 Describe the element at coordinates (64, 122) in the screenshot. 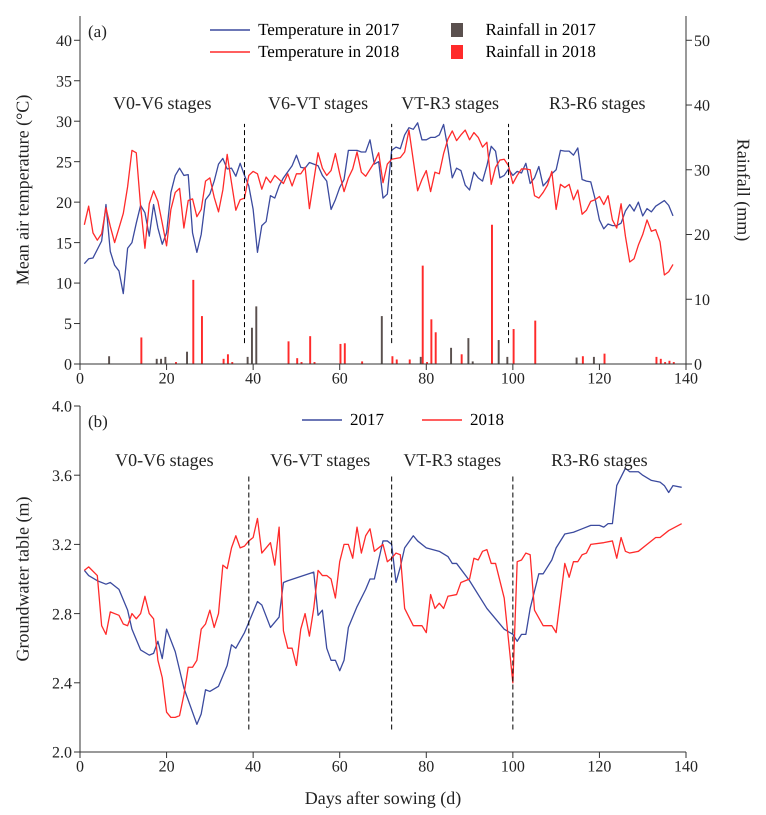

I see `y-tick-label: 30` at that location.